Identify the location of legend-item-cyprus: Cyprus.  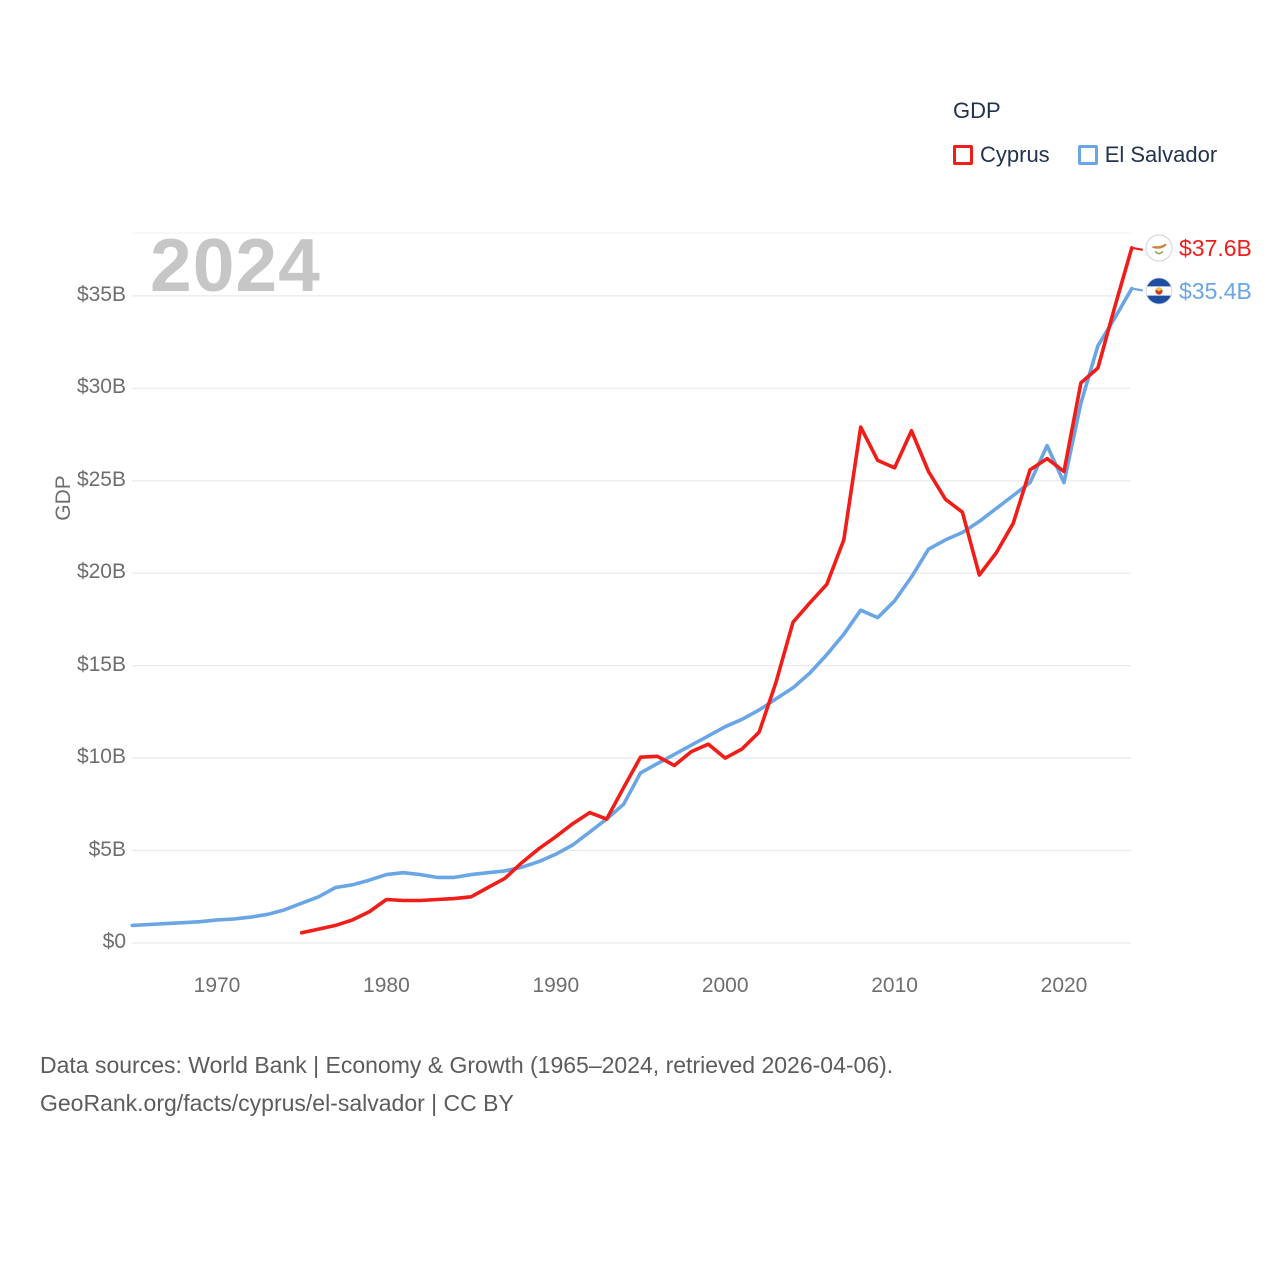
(1001, 155).